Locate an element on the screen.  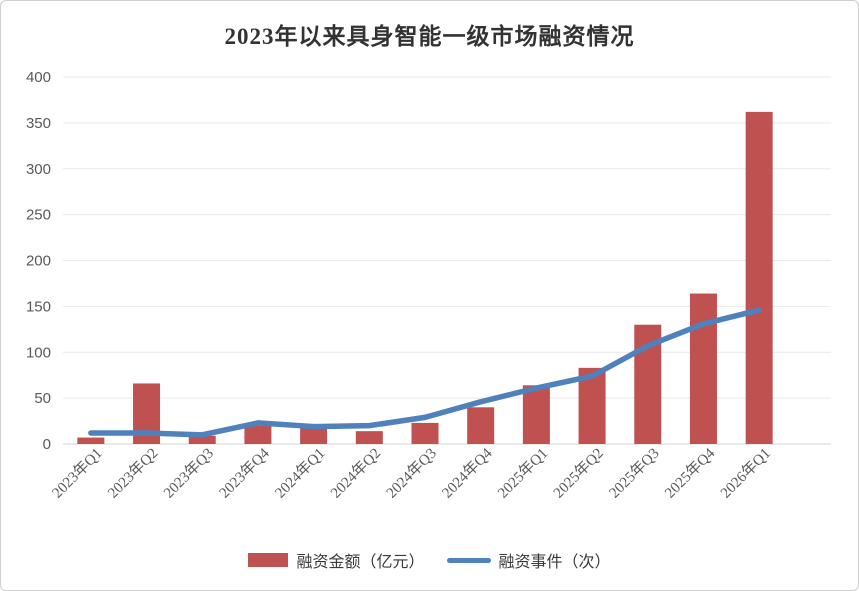
legend-line-swatch is located at coordinates (468, 560).